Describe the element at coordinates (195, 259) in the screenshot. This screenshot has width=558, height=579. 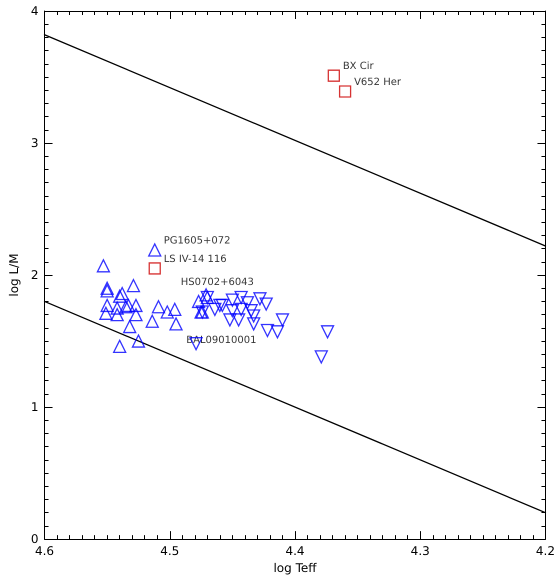
I see `annotation: LS IV-14 116` at that location.